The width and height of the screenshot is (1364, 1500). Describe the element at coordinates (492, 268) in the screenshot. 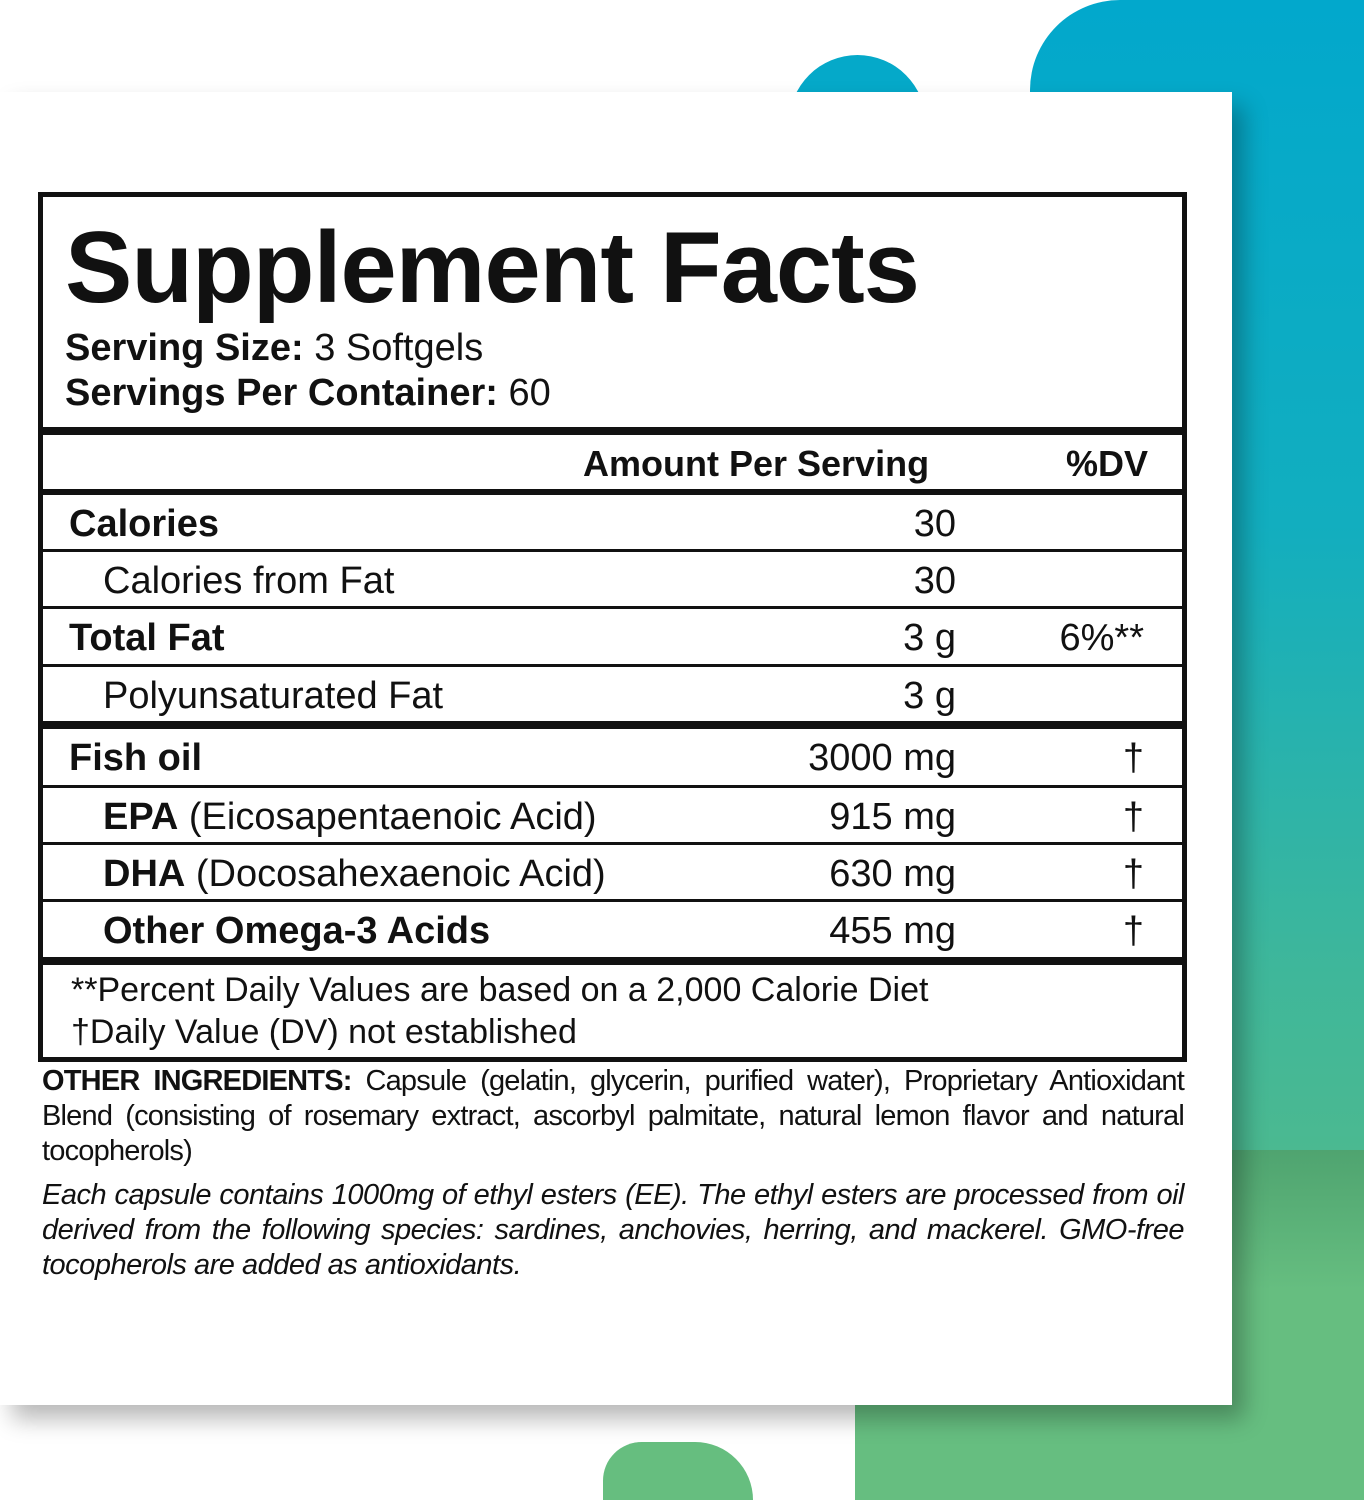

I see `panel-title: Supplement Facts` at that location.